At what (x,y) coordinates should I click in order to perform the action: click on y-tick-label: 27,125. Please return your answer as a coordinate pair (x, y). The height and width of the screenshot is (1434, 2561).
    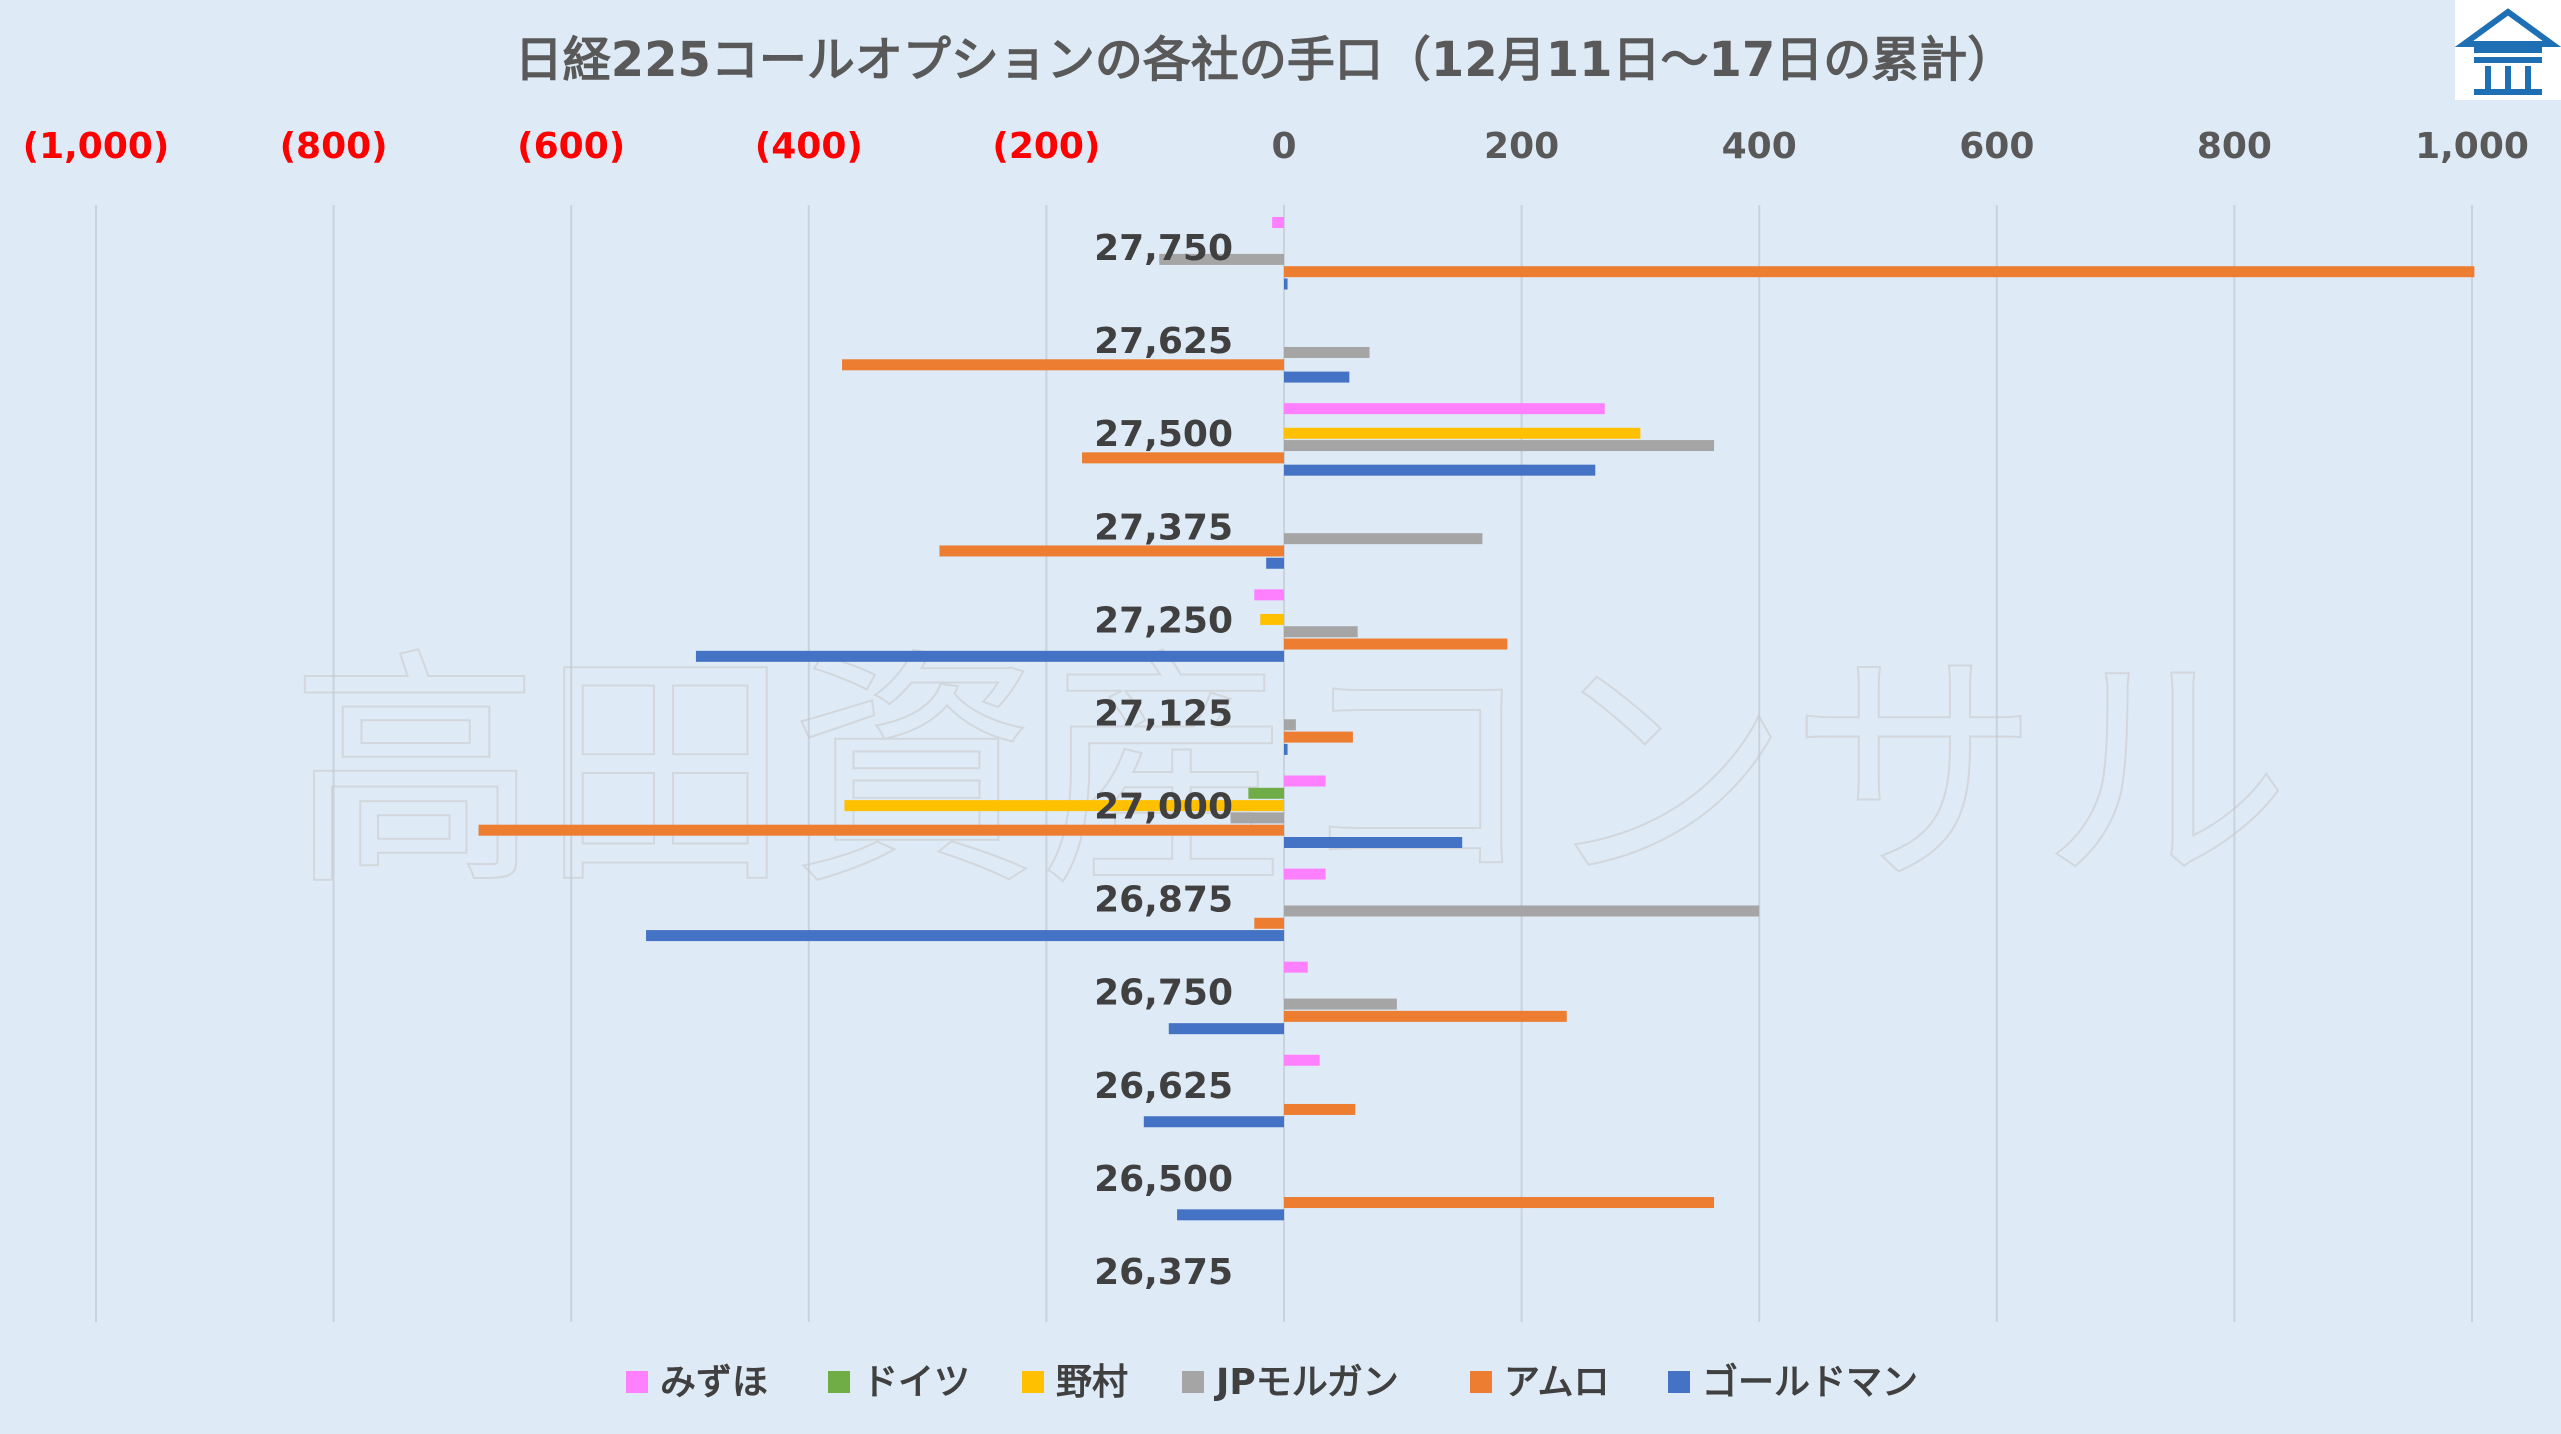
    Looking at the image, I should click on (1163, 713).